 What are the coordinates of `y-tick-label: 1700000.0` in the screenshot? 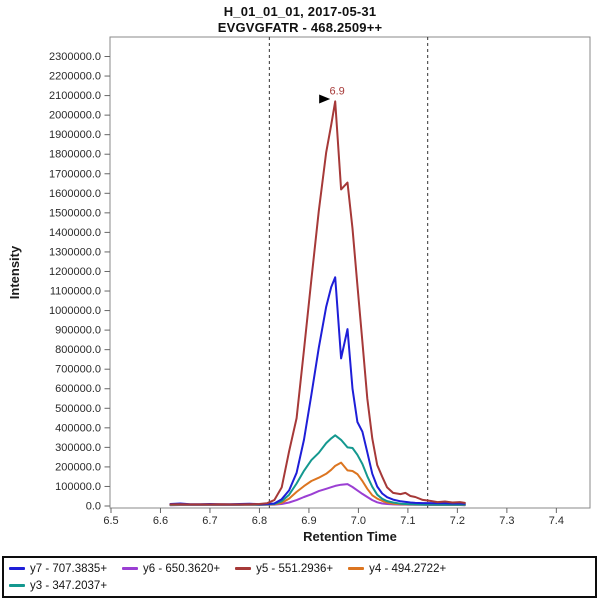 It's located at (75, 174).